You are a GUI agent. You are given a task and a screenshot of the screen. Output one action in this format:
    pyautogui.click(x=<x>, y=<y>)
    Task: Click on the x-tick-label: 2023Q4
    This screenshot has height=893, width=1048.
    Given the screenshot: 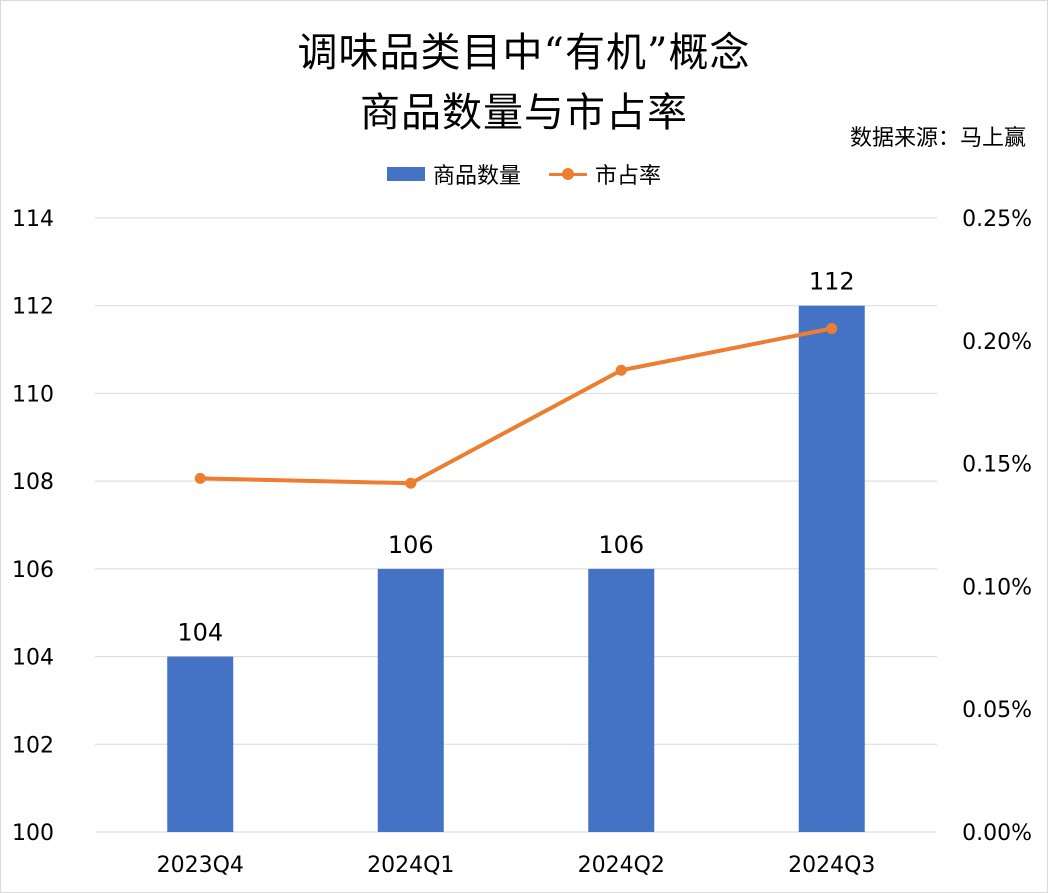 What is the action you would take?
    pyautogui.click(x=200, y=865)
    